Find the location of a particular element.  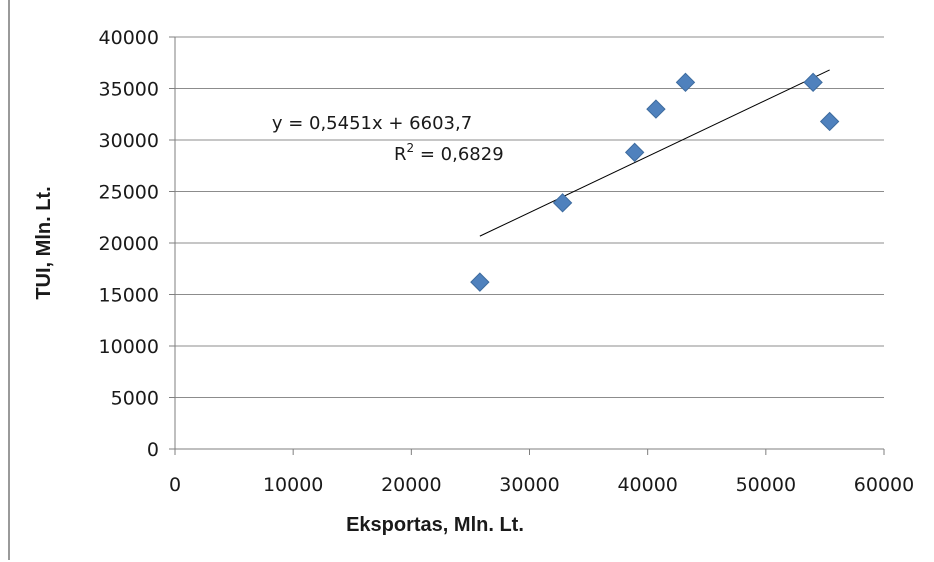

y-tick-label: 30000 is located at coordinates (129, 141).